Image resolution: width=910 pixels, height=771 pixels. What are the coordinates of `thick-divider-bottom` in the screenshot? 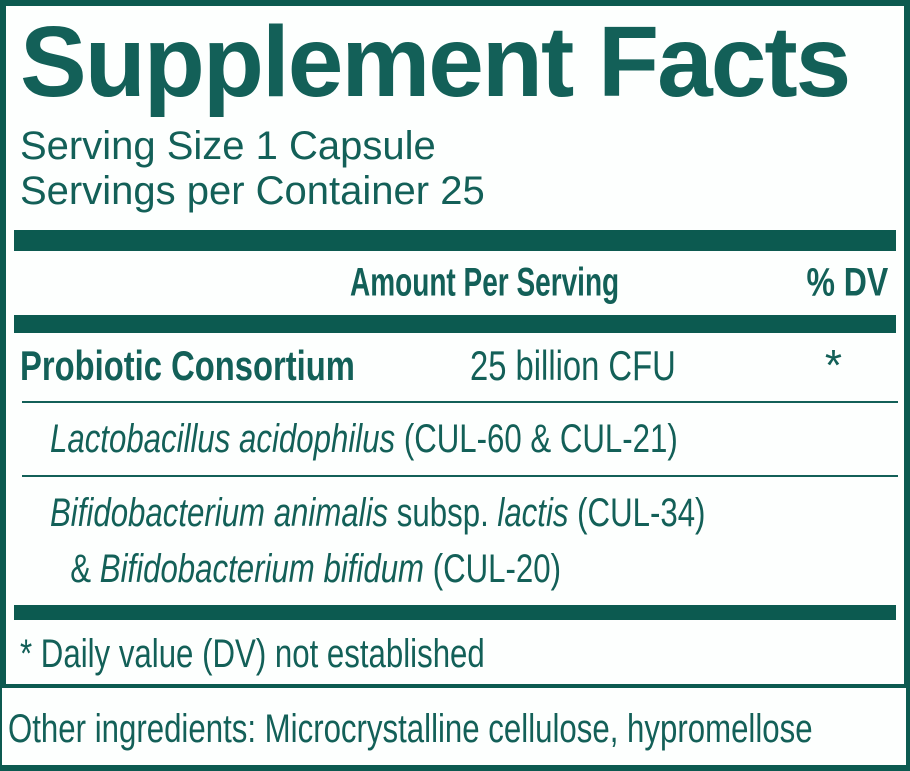 It's located at (455, 612).